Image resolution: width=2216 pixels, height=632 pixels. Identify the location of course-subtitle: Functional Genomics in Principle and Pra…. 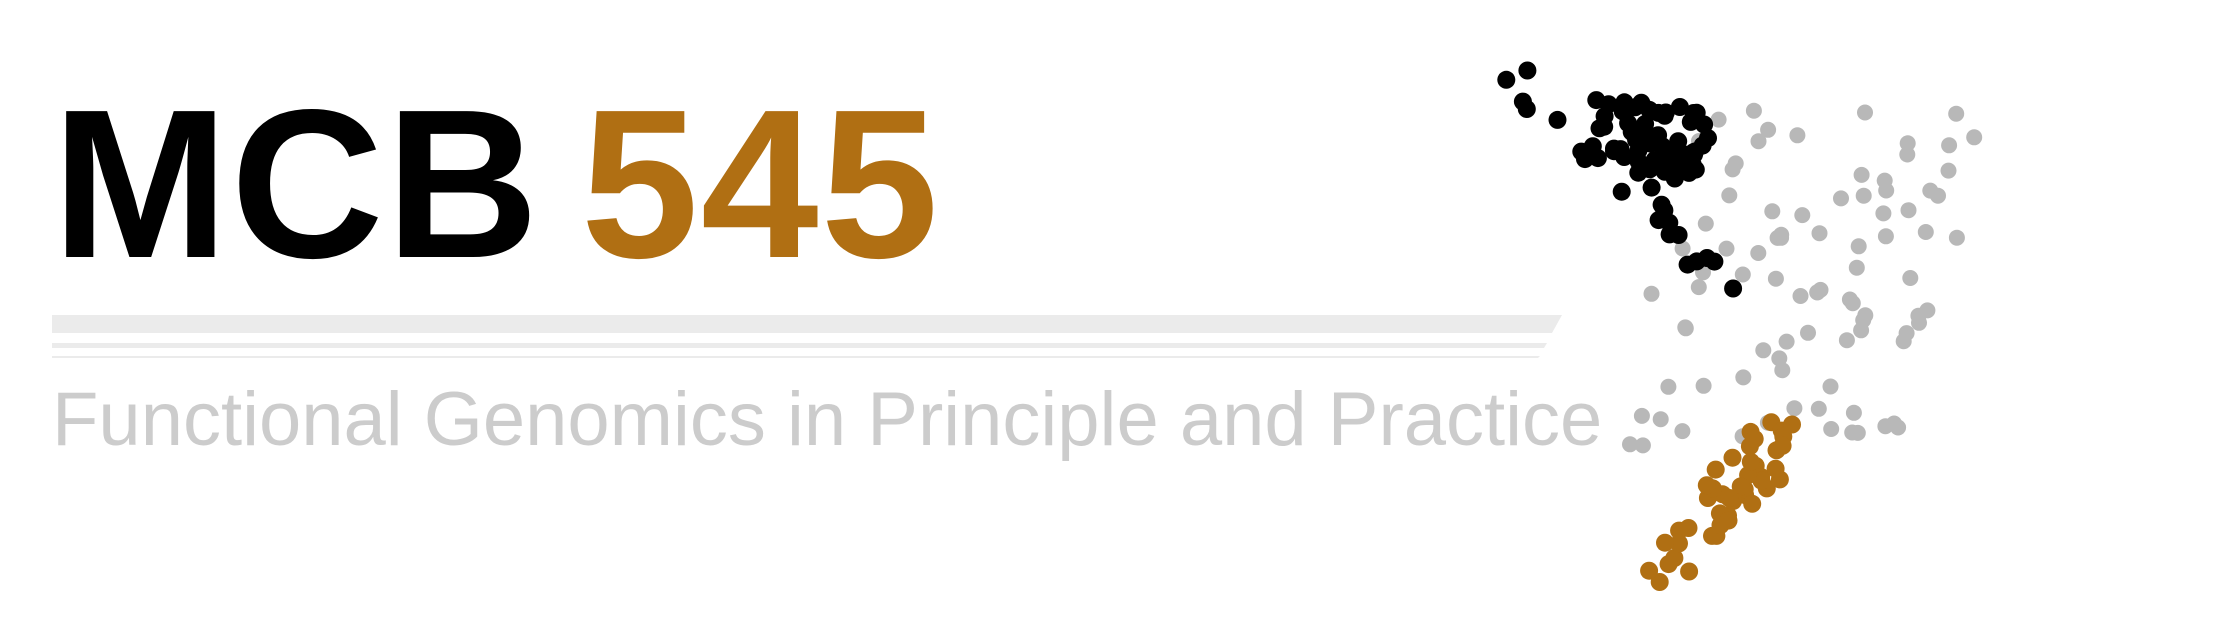
(827, 419).